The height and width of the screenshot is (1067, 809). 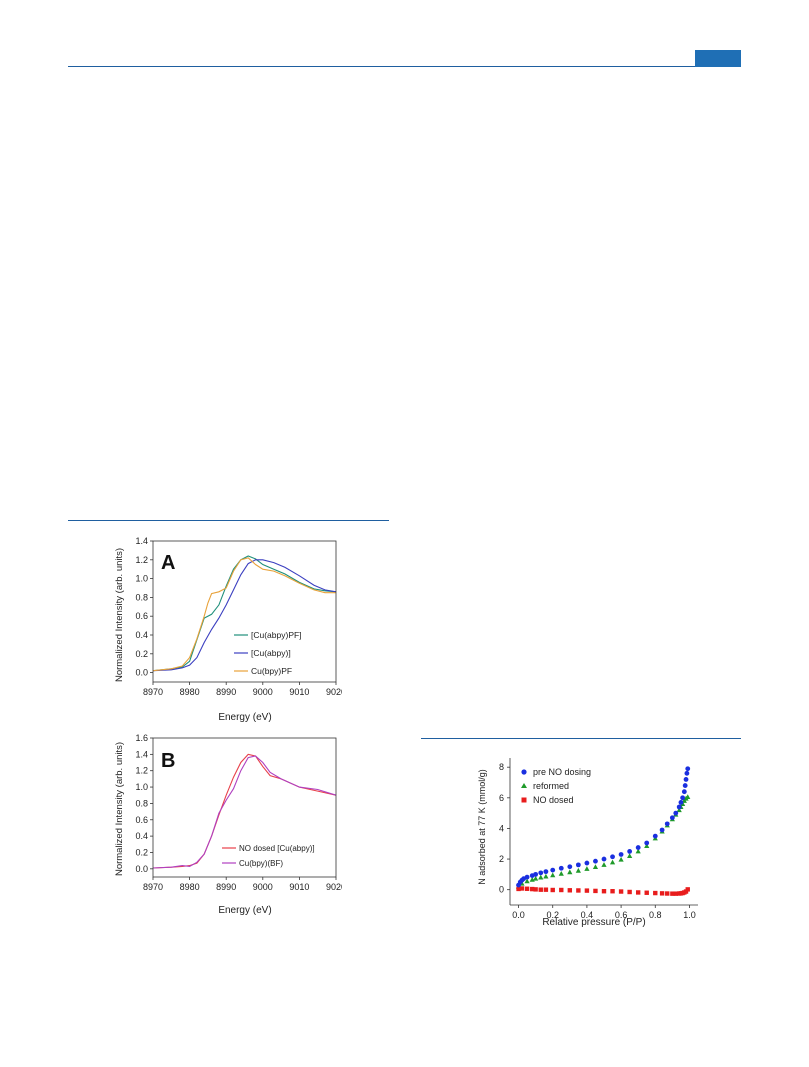 I want to click on y-tick-label: 8, so click(x=501, y=767).